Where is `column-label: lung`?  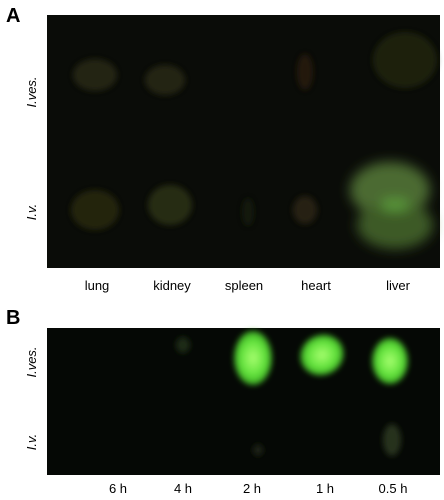
column-label: lung is located at coordinates (97, 285).